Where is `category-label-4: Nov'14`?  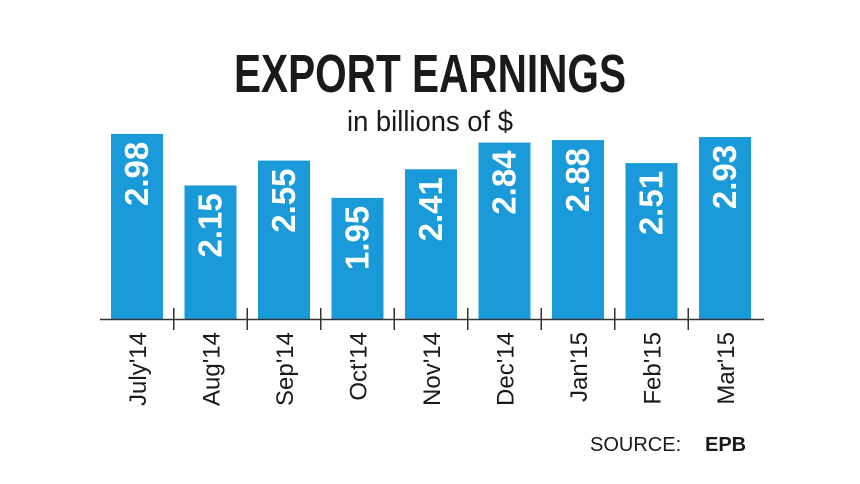
category-label-4: Nov'14 is located at coordinates (432, 369).